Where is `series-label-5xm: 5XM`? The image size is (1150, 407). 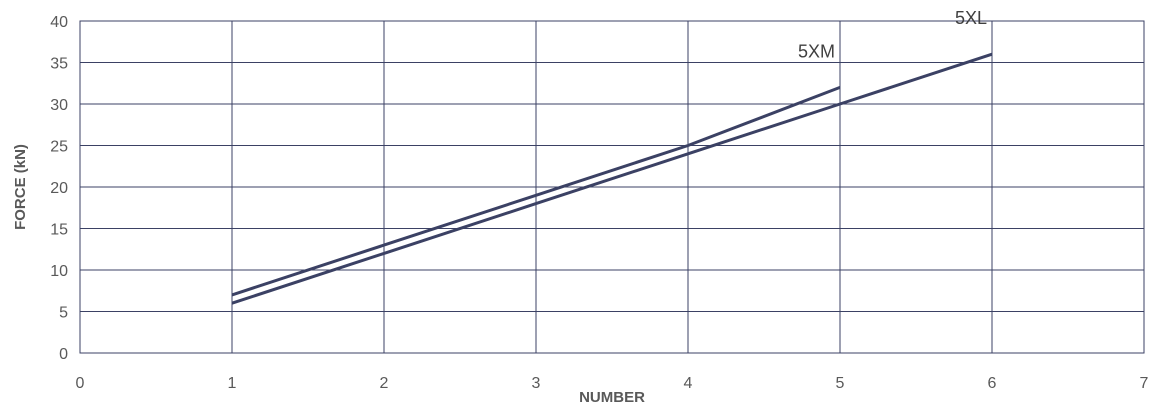 series-label-5xm: 5XM is located at coordinates (816, 51).